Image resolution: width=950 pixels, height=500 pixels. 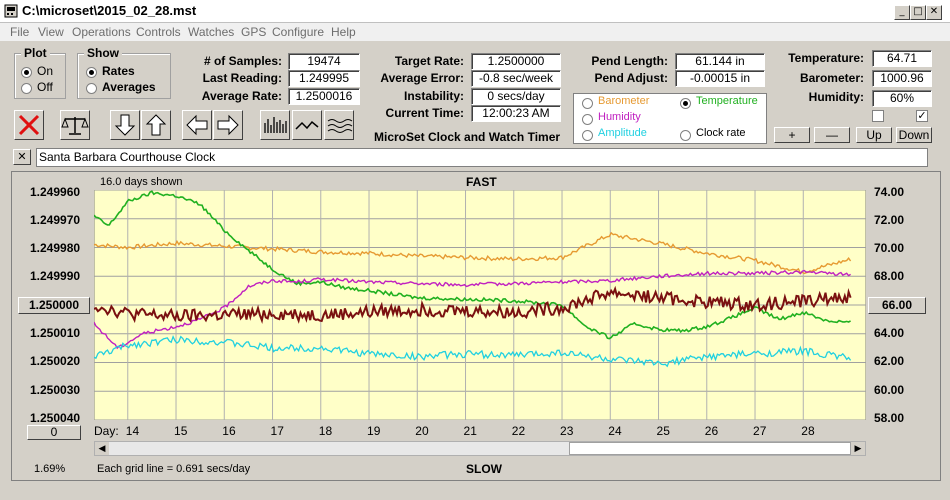 What do you see at coordinates (242, 61) in the screenshot?
I see `samples-label: # of Samples:` at bounding box center [242, 61].